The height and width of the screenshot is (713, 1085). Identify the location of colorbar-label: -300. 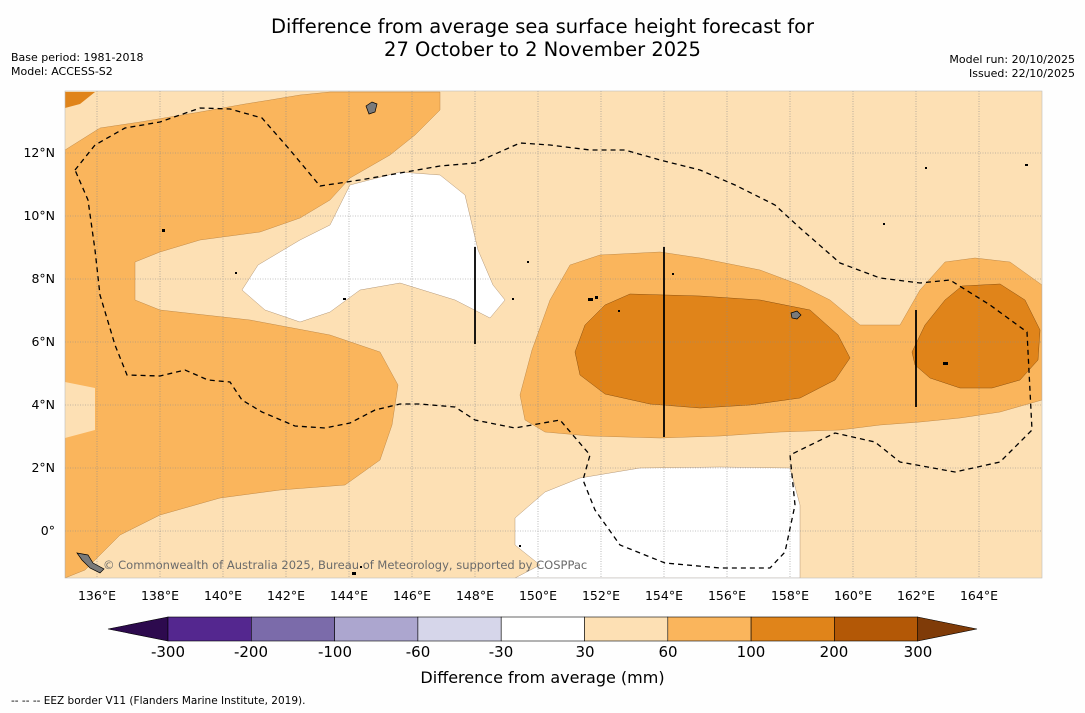
(168, 652).